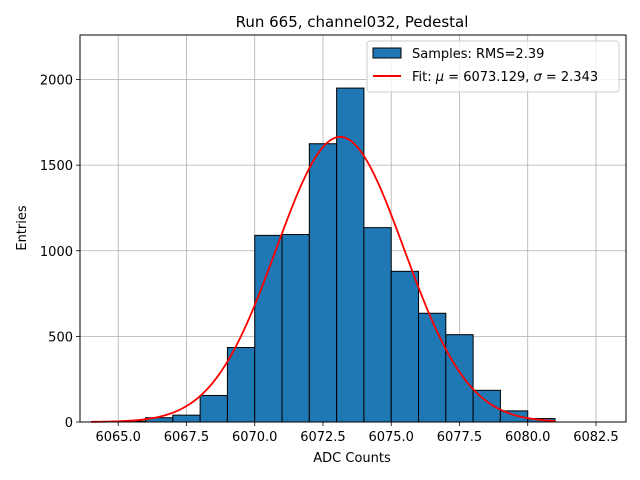 This screenshot has width=640, height=480. What do you see at coordinates (22, 228) in the screenshot?
I see `y-axis-label: Entries` at bounding box center [22, 228].